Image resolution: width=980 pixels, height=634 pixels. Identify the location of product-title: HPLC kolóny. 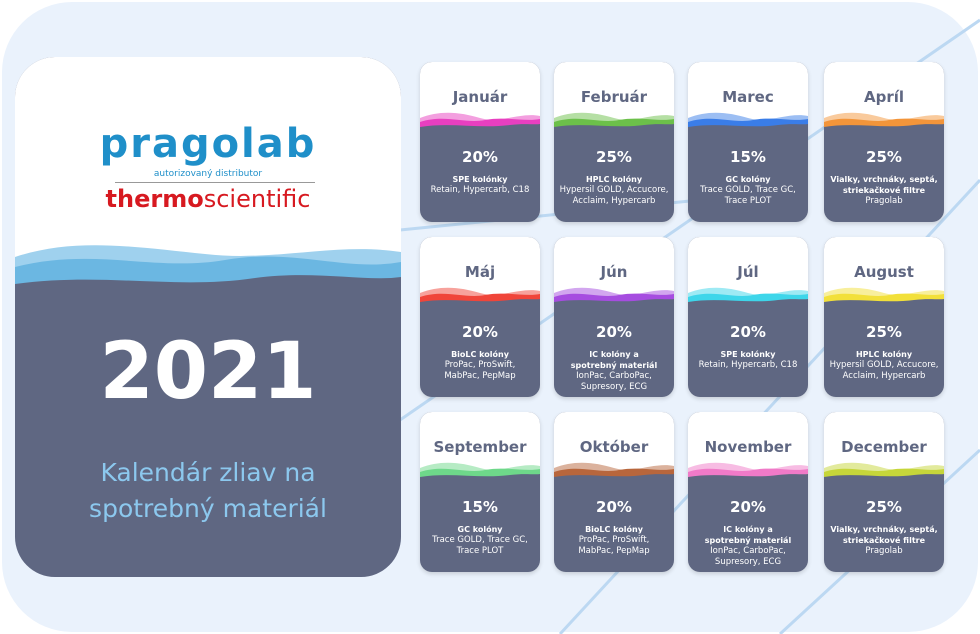
(884, 354).